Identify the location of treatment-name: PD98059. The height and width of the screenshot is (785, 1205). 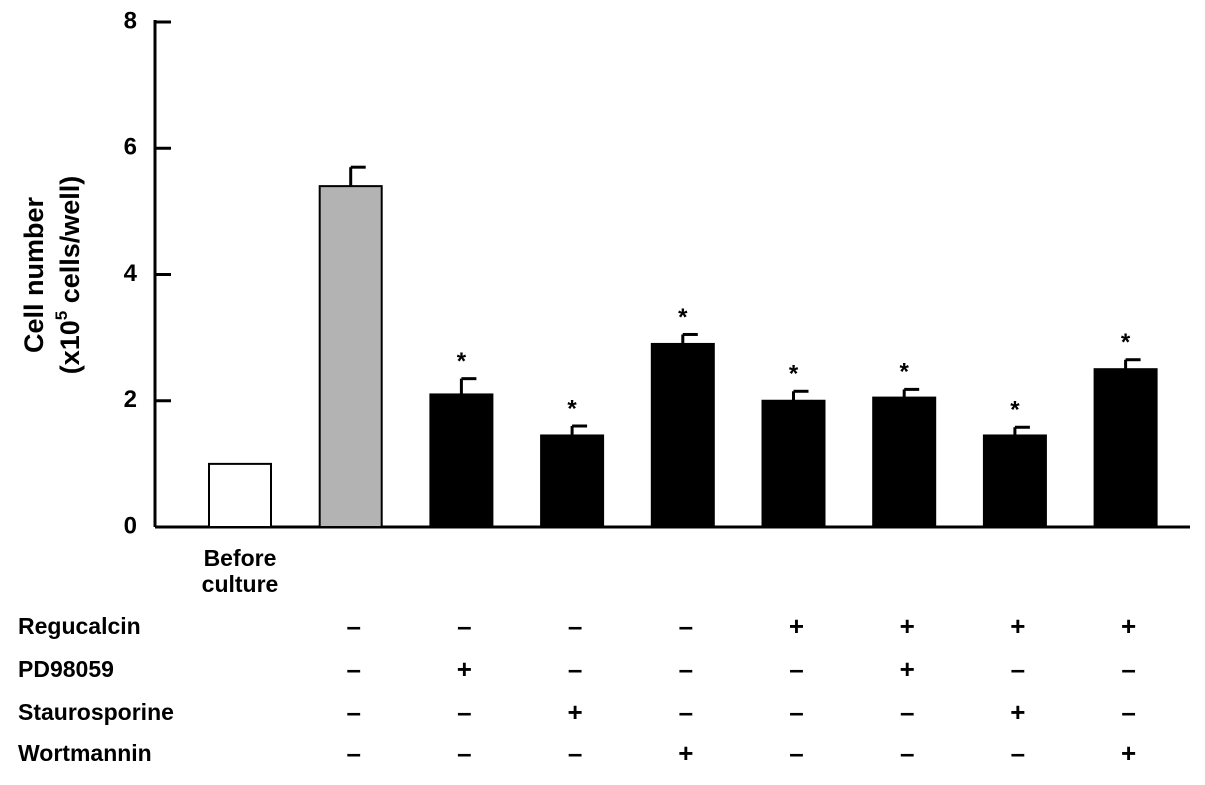
(66, 669).